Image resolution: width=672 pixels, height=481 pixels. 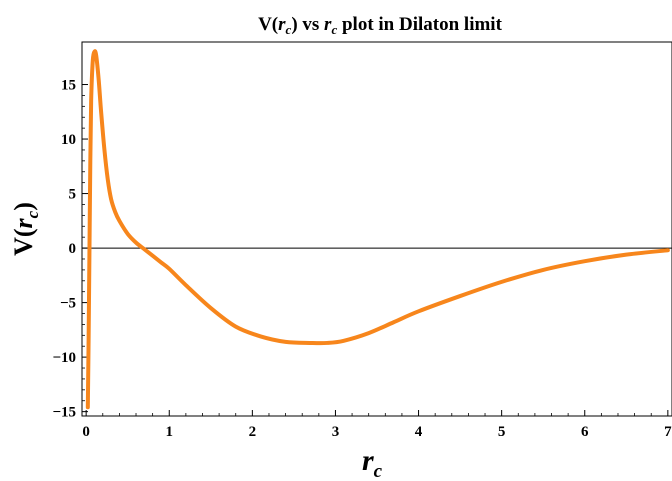 What do you see at coordinates (380, 25) in the screenshot?
I see `chart-title: V(rc) vs rc plot in Dilaton limit` at bounding box center [380, 25].